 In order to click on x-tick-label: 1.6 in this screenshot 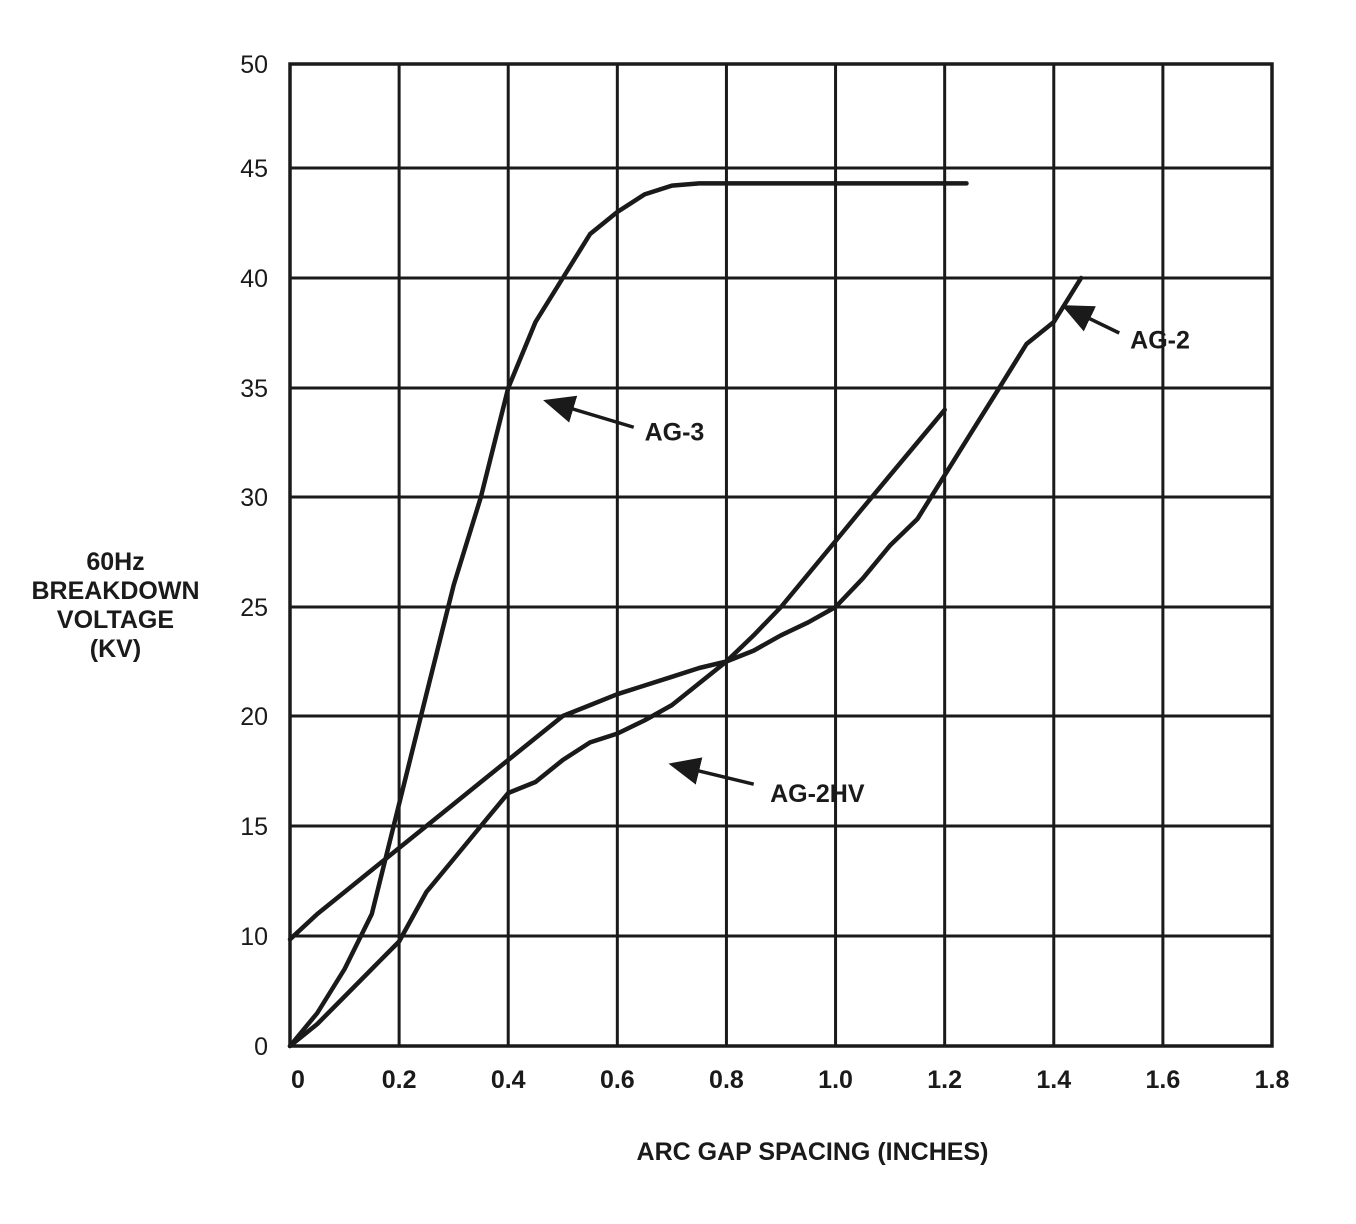, I will do `click(1163, 1080)`.